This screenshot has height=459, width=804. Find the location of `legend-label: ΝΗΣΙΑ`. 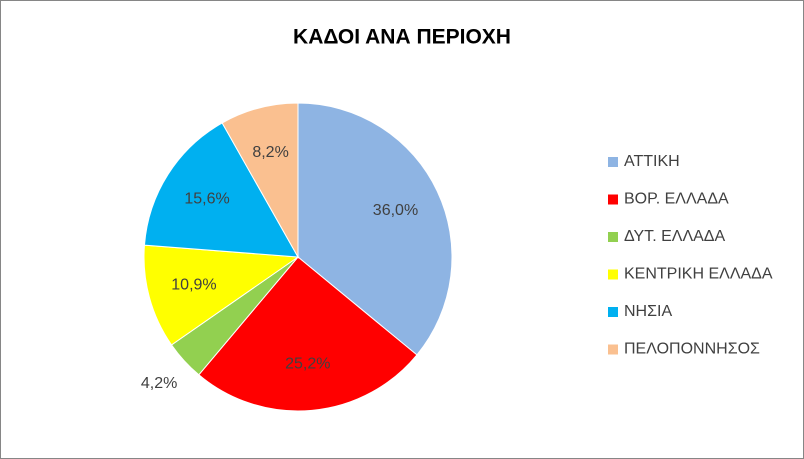

legend-label: ΝΗΣΙΑ is located at coordinates (648, 311).